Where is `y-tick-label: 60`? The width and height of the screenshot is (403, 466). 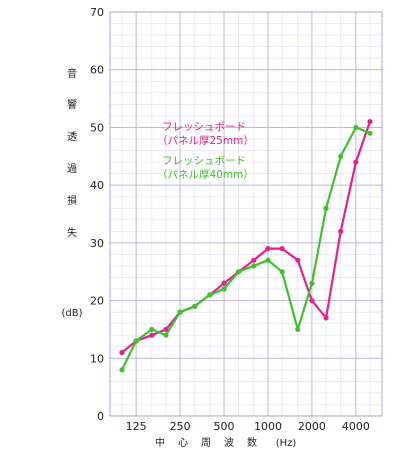 y-tick-label: 60 is located at coordinates (97, 70).